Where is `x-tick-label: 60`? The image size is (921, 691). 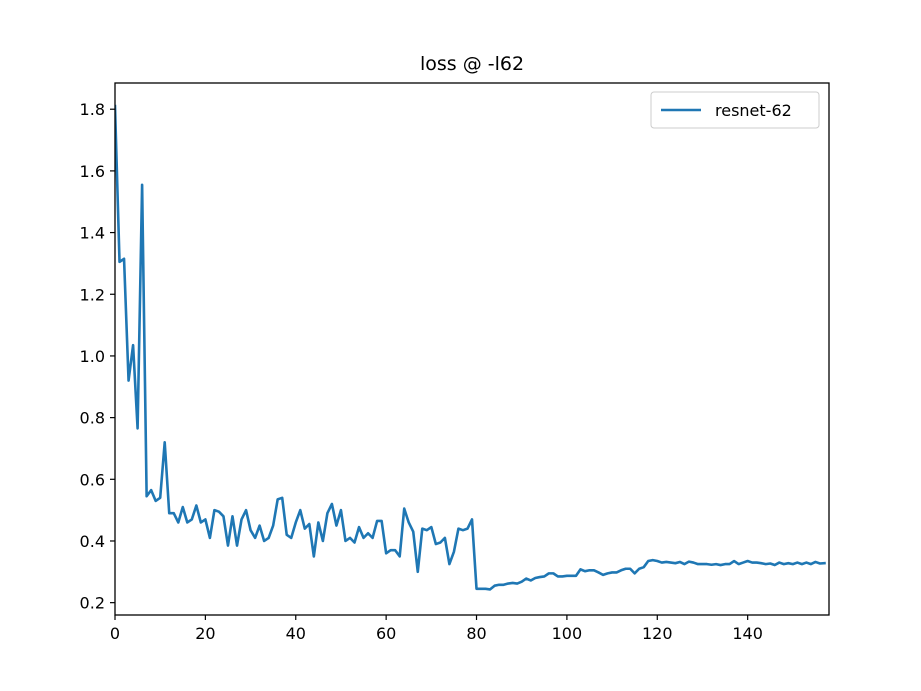
x-tick-label: 60 is located at coordinates (386, 633).